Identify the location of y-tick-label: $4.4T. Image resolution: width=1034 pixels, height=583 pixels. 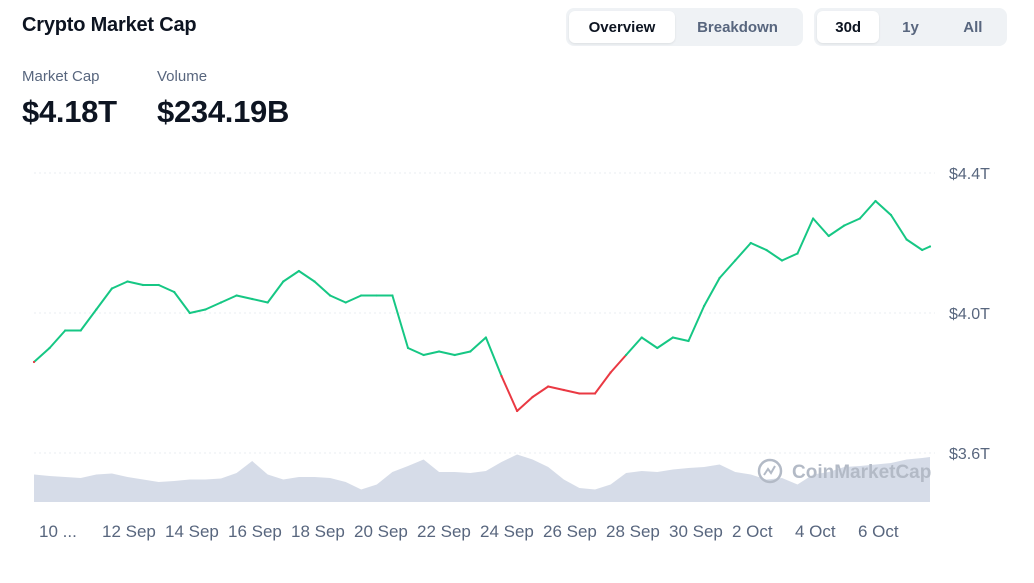
(969, 174).